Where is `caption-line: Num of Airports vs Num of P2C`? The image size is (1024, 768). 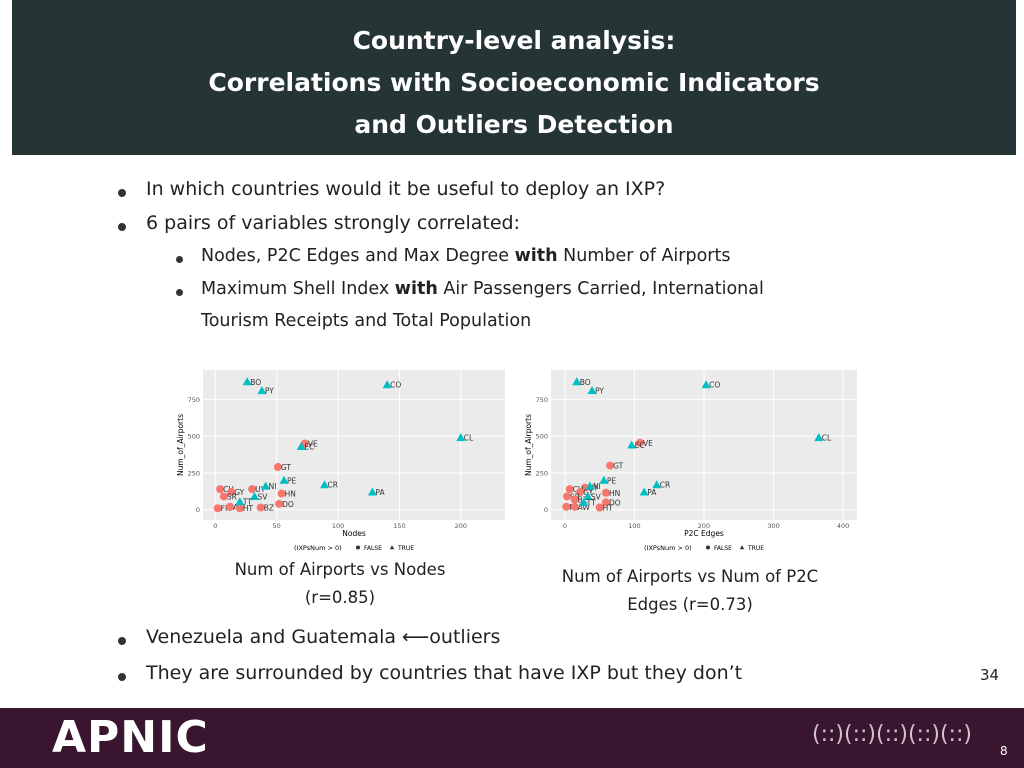 caption-line: Num of Airports vs Num of P2C is located at coordinates (690, 576).